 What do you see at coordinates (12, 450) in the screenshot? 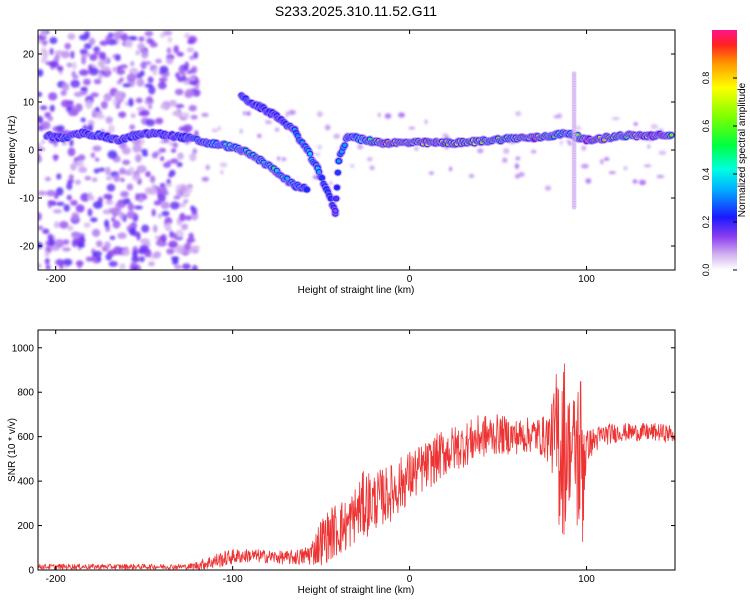
I see `snr-y-label: SNR (10 * v/v)` at bounding box center [12, 450].